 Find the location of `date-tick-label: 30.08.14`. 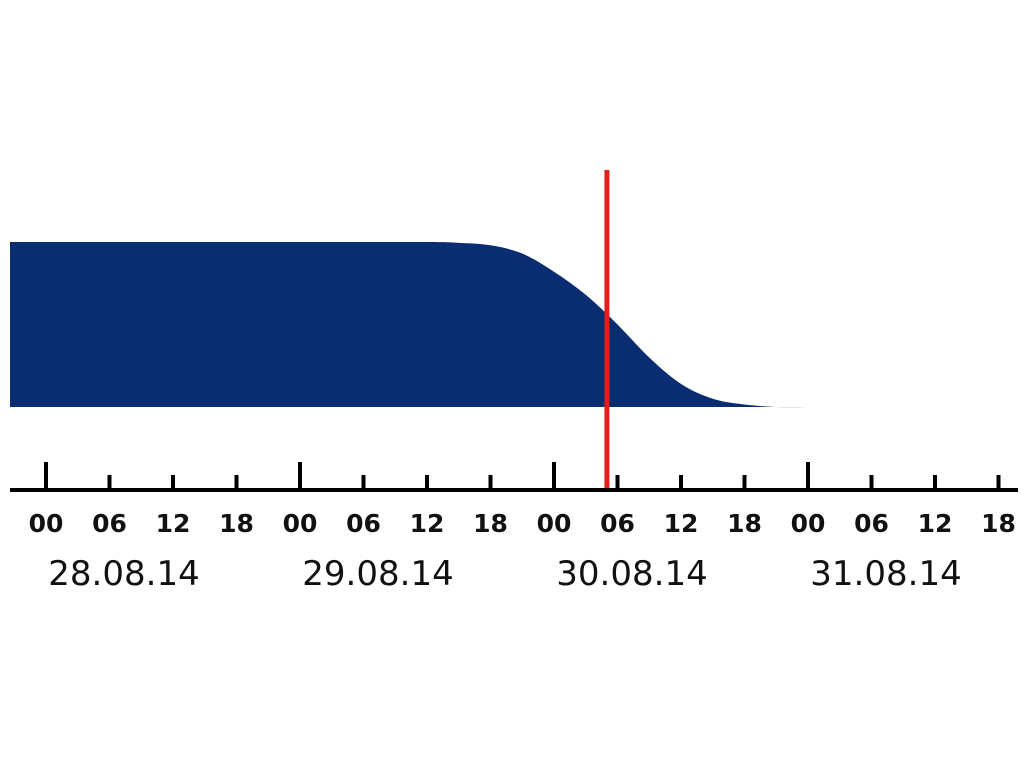

date-tick-label: 30.08.14 is located at coordinates (631, 574).